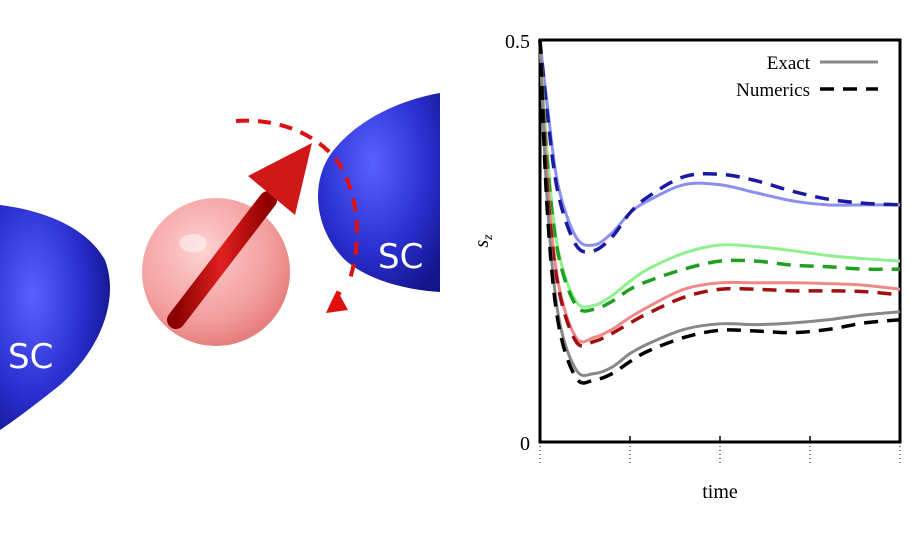  Describe the element at coordinates (400, 257) in the screenshot. I see `right-lead-label: SC` at that location.